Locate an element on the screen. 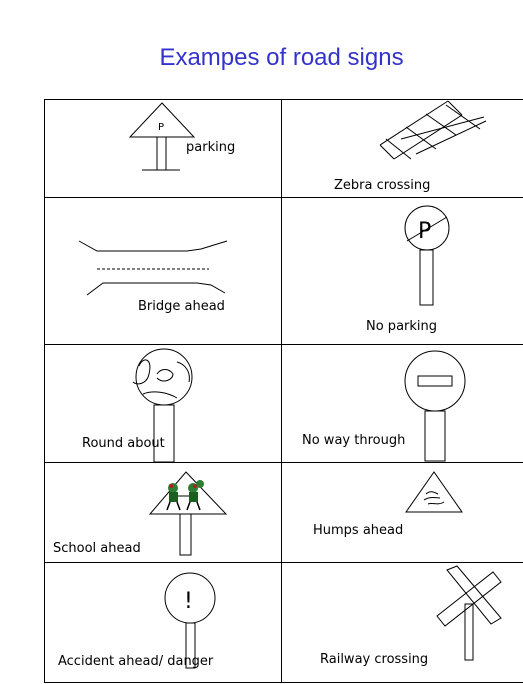  humps-ahead-sign-icon is located at coordinates (434, 492).